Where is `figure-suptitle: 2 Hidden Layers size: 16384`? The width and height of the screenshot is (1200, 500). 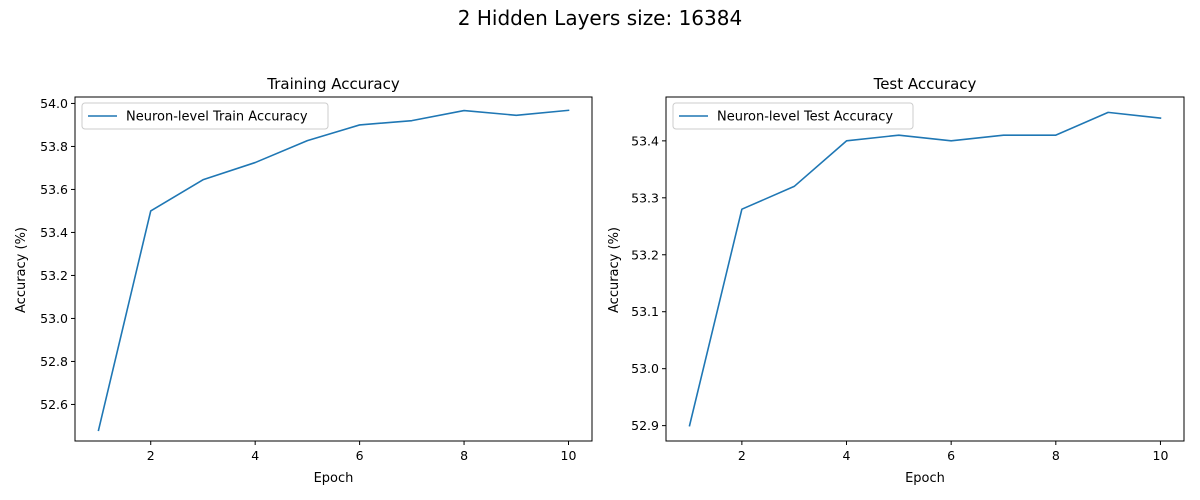
figure-suptitle: 2 Hidden Layers size: 16384 is located at coordinates (600, 18).